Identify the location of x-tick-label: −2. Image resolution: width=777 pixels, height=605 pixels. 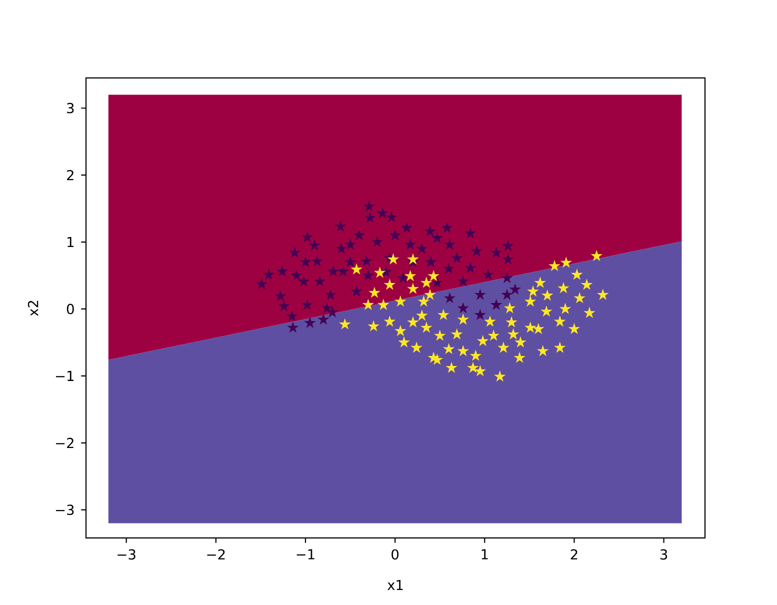
(216, 554).